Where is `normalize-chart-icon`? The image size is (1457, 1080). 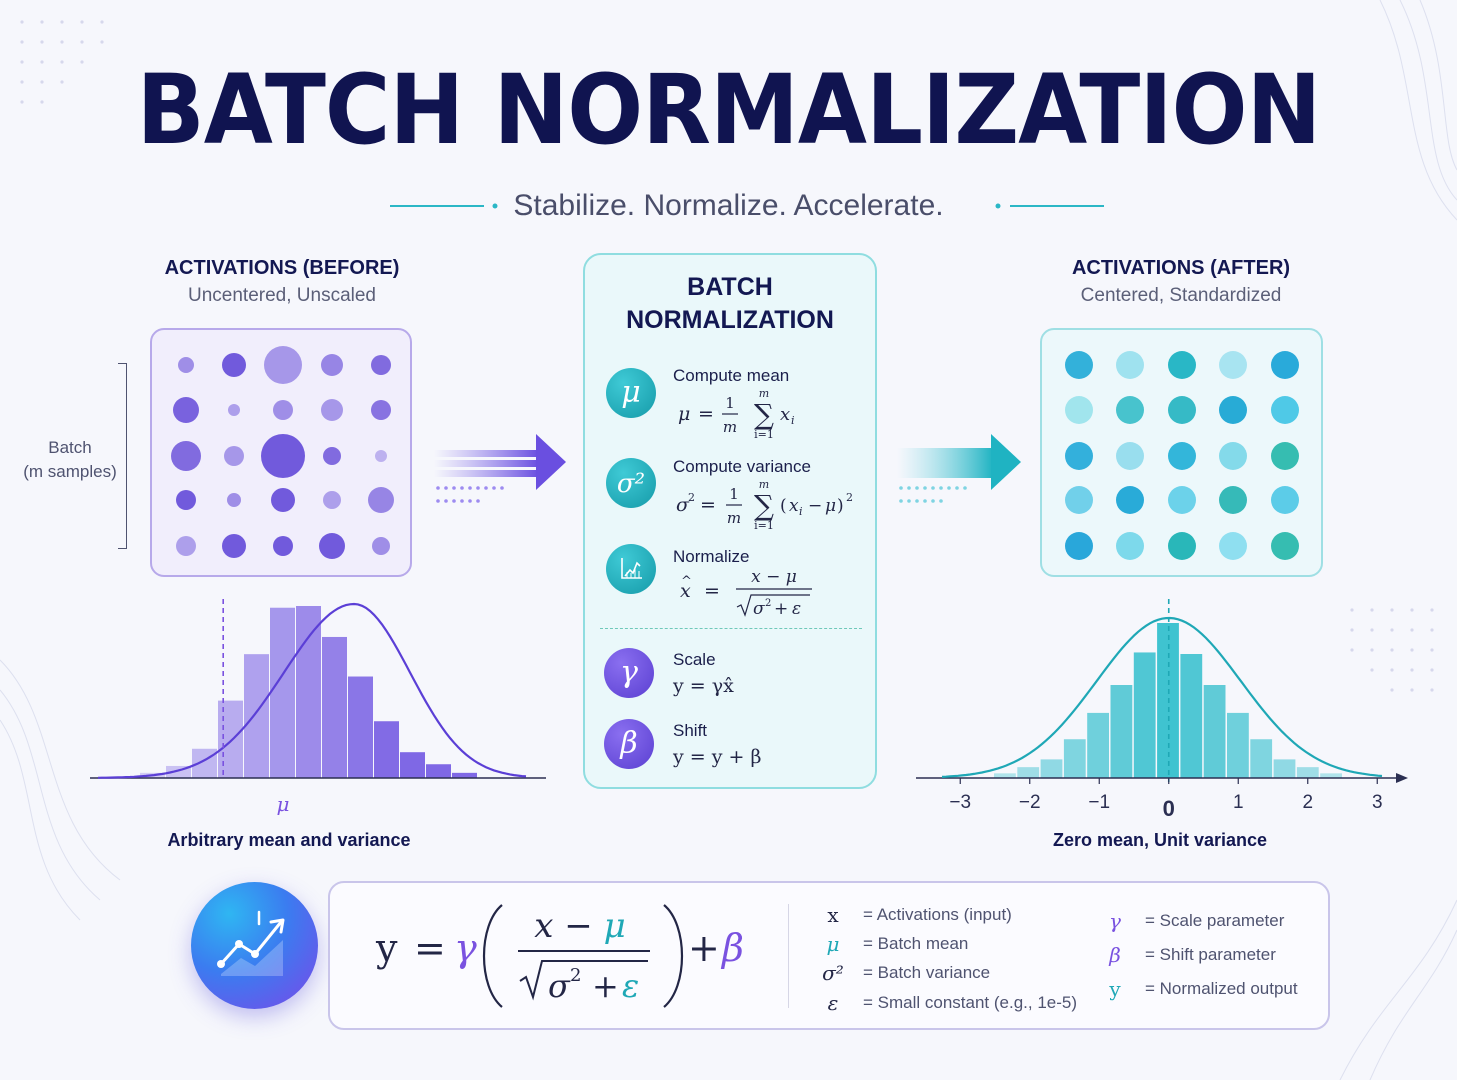 normalize-chart-icon is located at coordinates (631, 569).